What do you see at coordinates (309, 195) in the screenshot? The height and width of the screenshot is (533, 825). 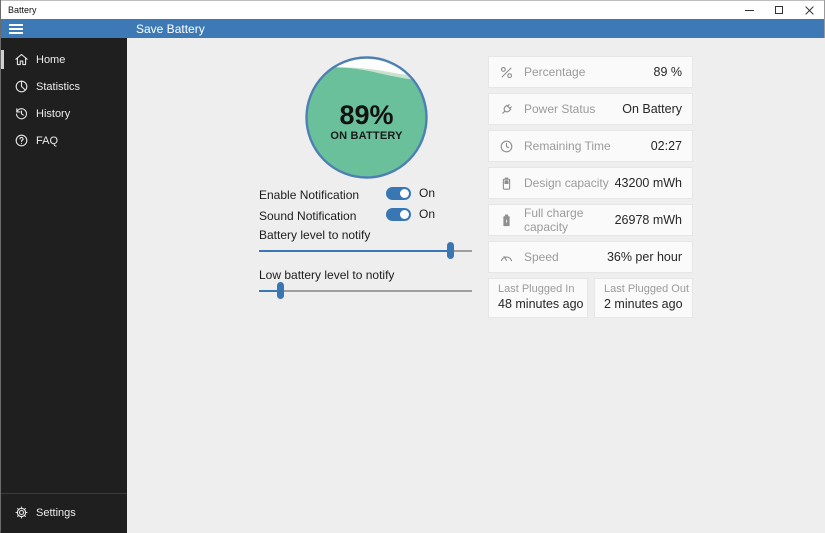 I see `toggle-label: Enable Notification` at bounding box center [309, 195].